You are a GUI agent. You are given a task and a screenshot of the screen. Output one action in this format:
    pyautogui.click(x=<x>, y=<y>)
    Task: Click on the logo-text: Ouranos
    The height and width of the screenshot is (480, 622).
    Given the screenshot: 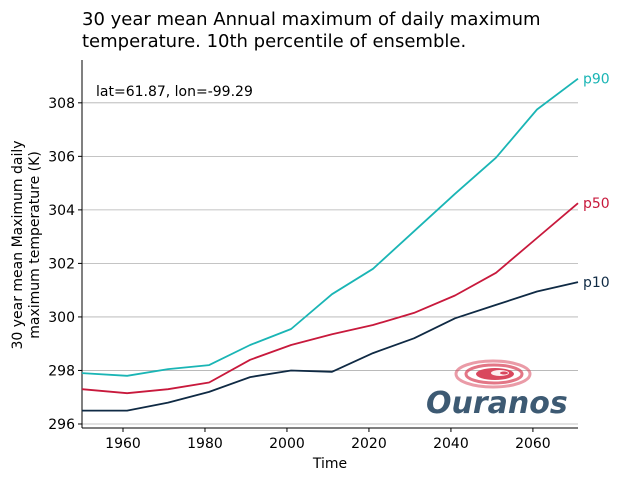 What is the action you would take?
    pyautogui.click(x=497, y=403)
    